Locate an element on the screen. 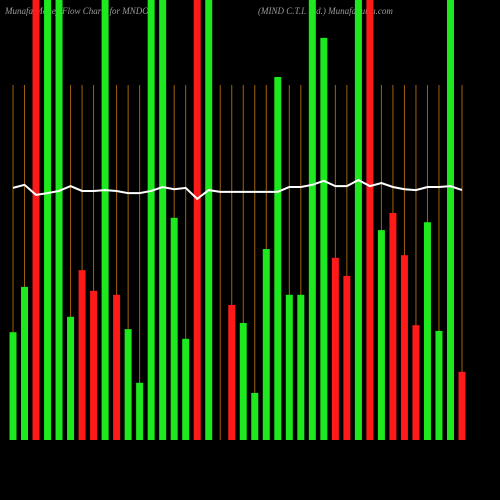  money-flow-line is located at coordinates (237, 189).